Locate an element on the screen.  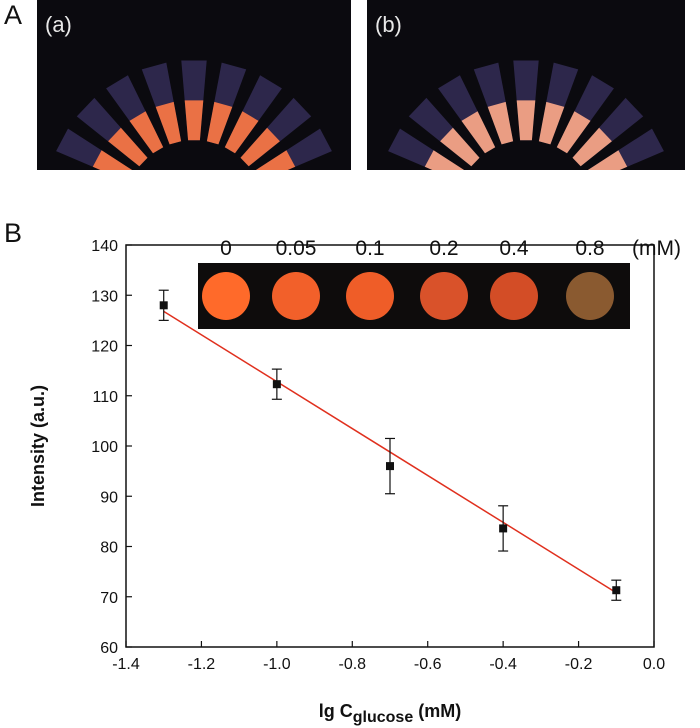
x-tick-label: -1.2 is located at coordinates (202, 664).